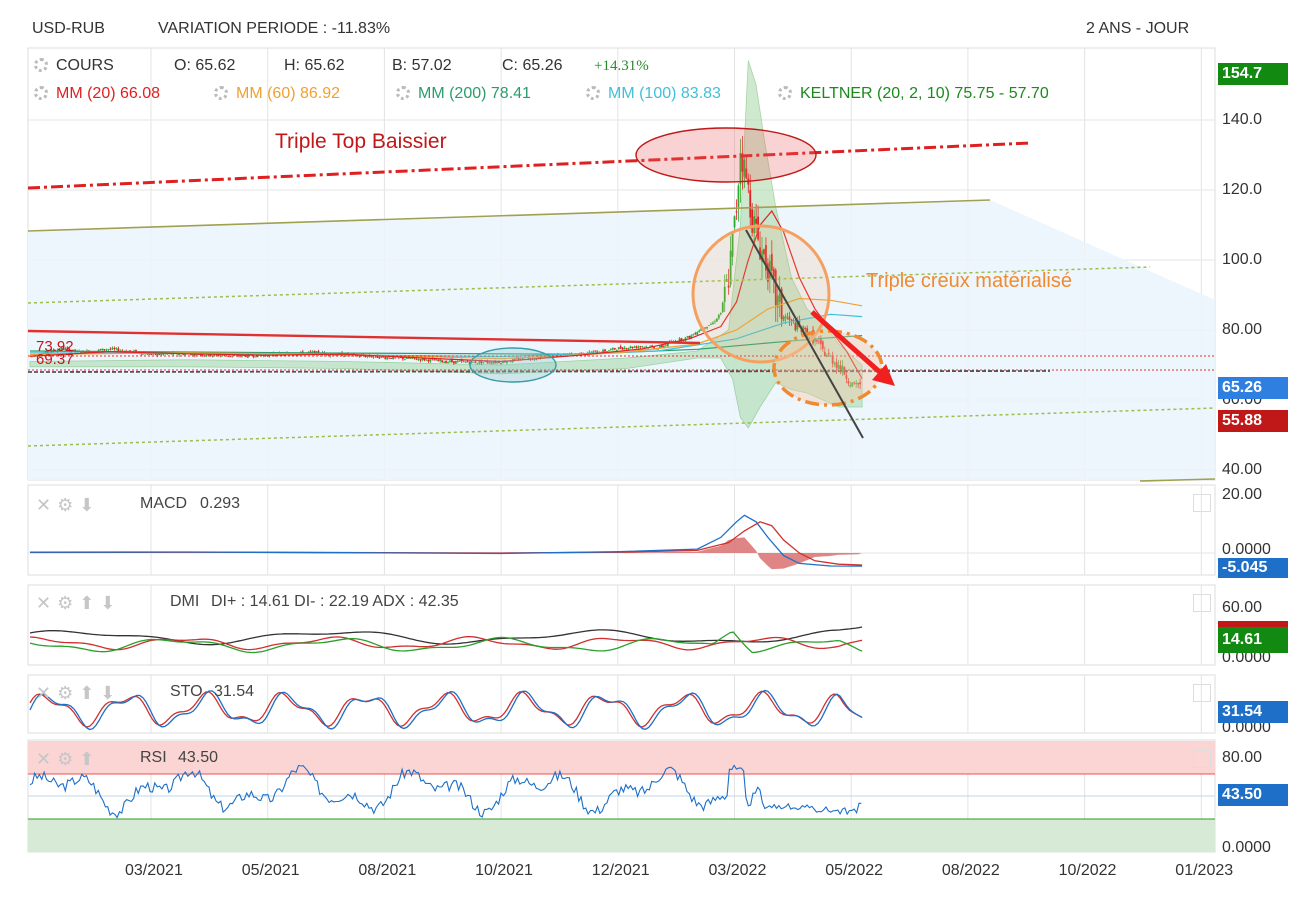 This screenshot has height=898, width=1306. What do you see at coordinates (529, 165) in the screenshot?
I see `triple-top-resistance` at bounding box center [529, 165].